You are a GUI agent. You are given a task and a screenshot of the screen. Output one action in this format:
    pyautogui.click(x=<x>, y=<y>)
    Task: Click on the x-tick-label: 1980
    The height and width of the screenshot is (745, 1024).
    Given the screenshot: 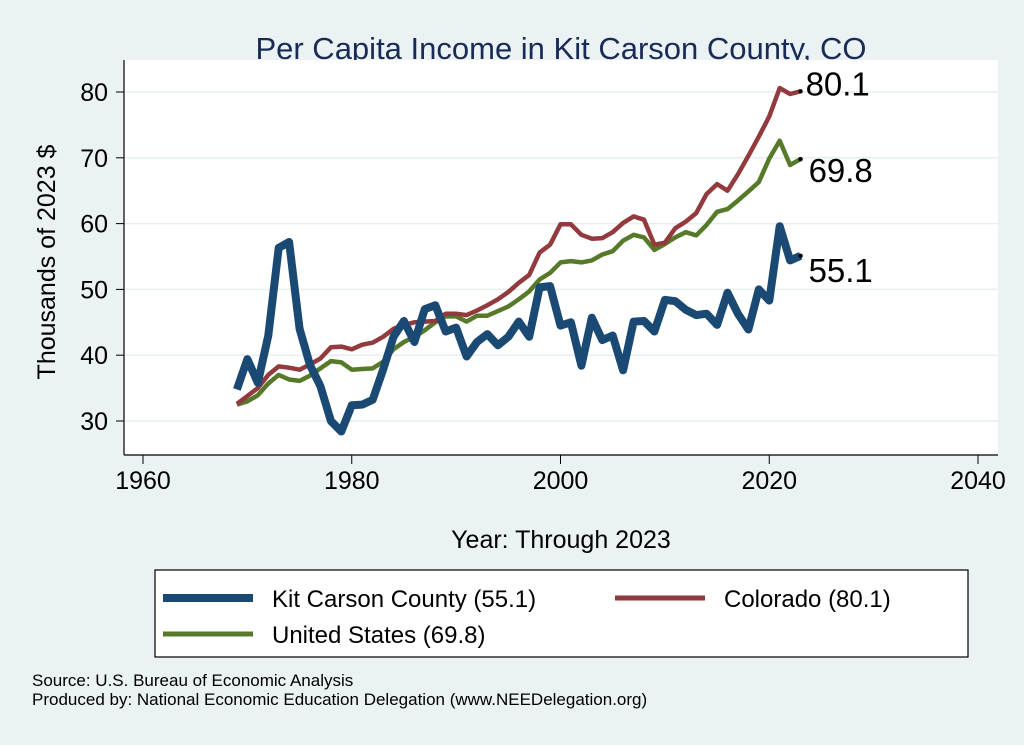 What is the action you would take?
    pyautogui.click(x=352, y=481)
    